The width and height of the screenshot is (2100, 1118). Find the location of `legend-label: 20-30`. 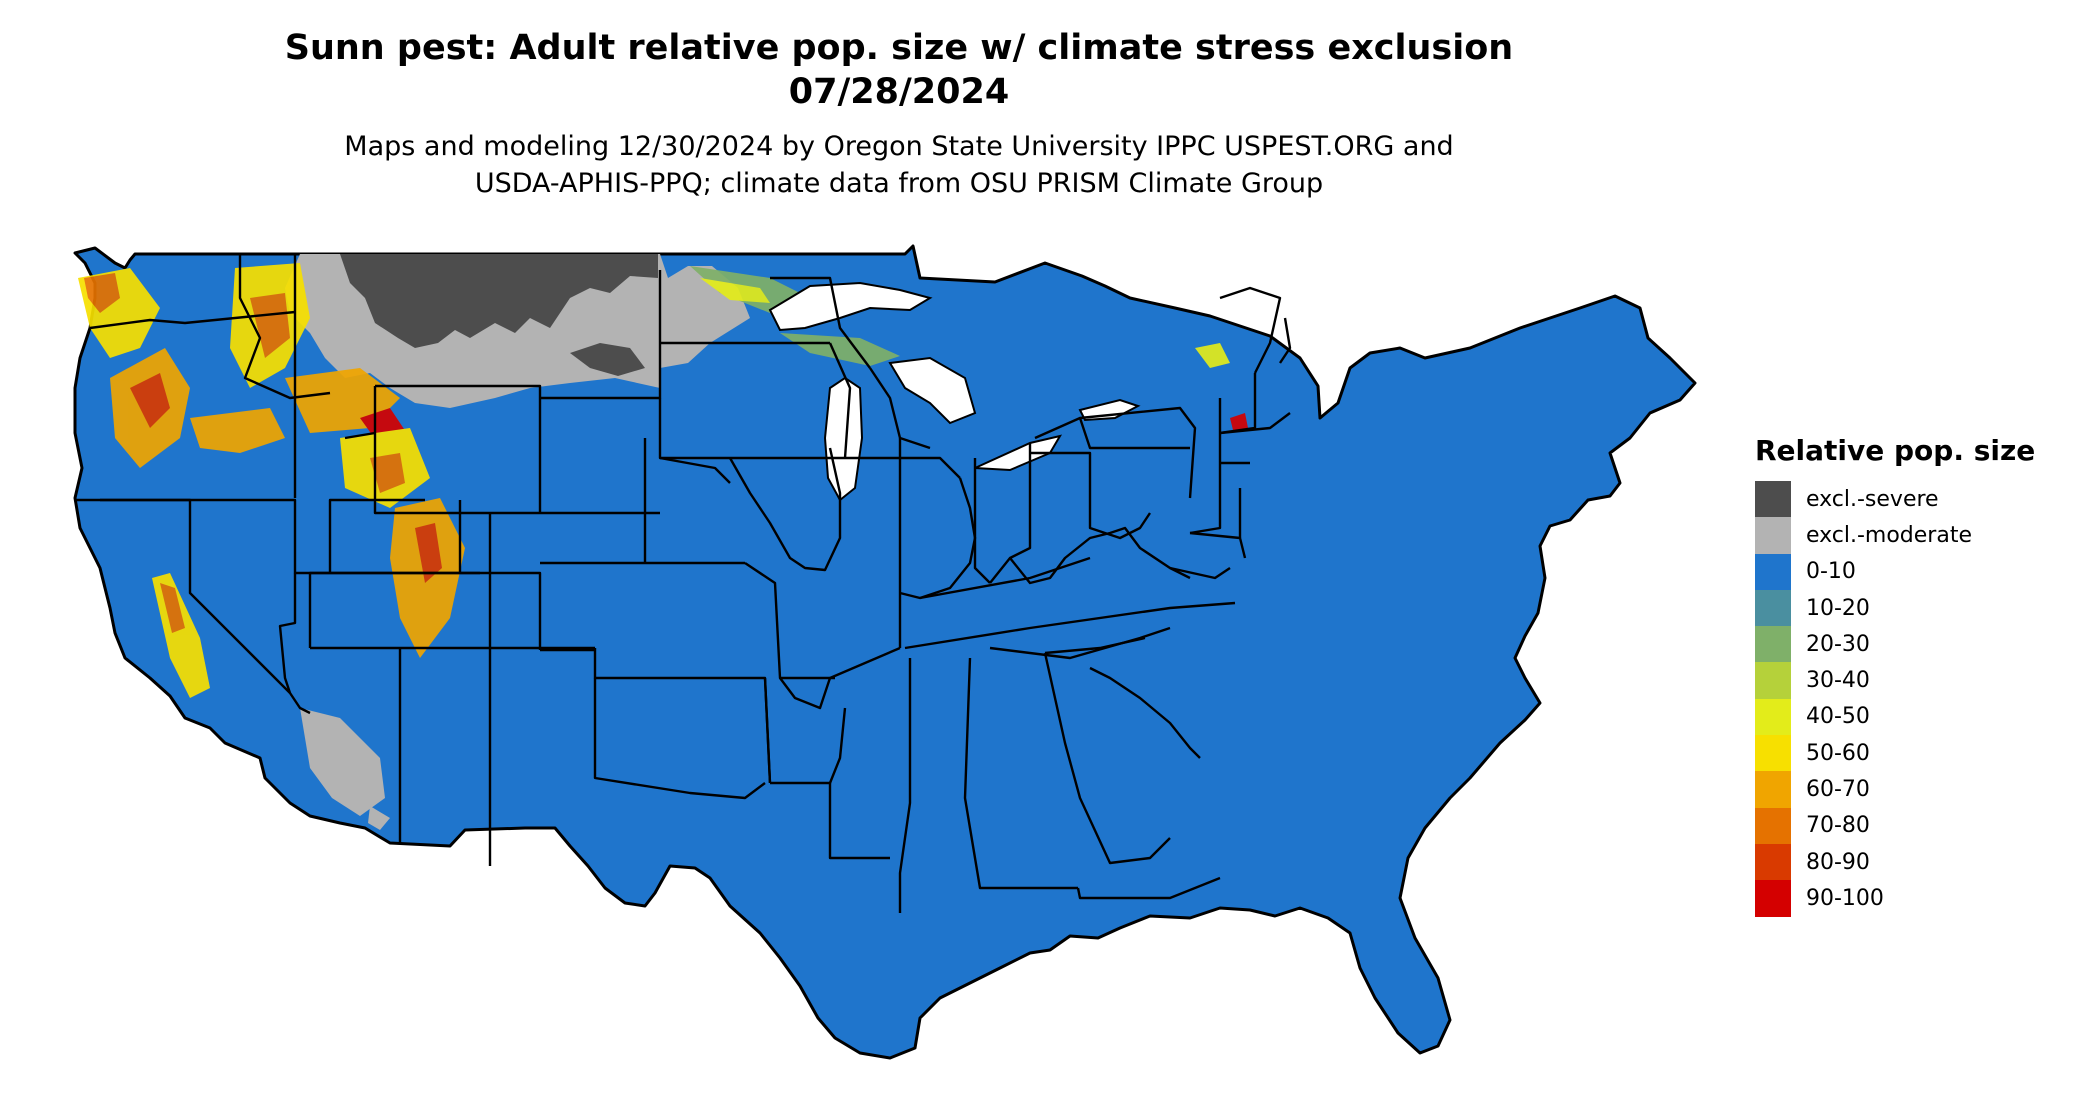

legend-label: 20-30 is located at coordinates (1838, 644).